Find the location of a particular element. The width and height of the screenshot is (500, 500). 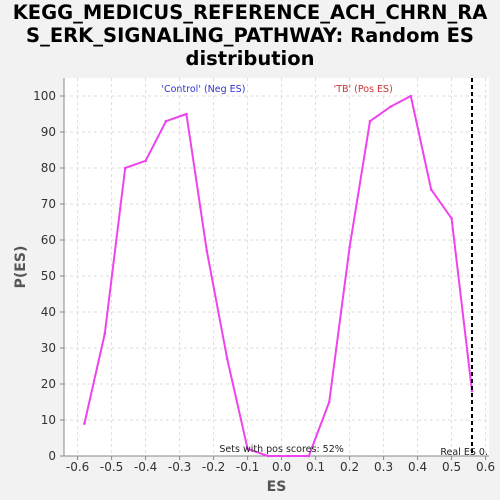

y-tick-label: 80 is located at coordinates (48, 168).